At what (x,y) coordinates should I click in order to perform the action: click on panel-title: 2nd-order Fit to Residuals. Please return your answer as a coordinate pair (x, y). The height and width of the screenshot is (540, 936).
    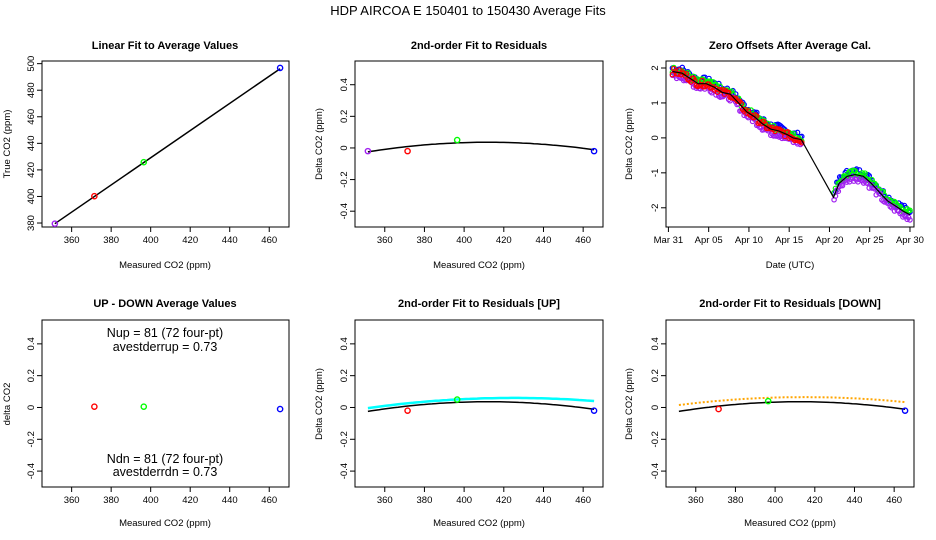
    Looking at the image, I should click on (479, 46).